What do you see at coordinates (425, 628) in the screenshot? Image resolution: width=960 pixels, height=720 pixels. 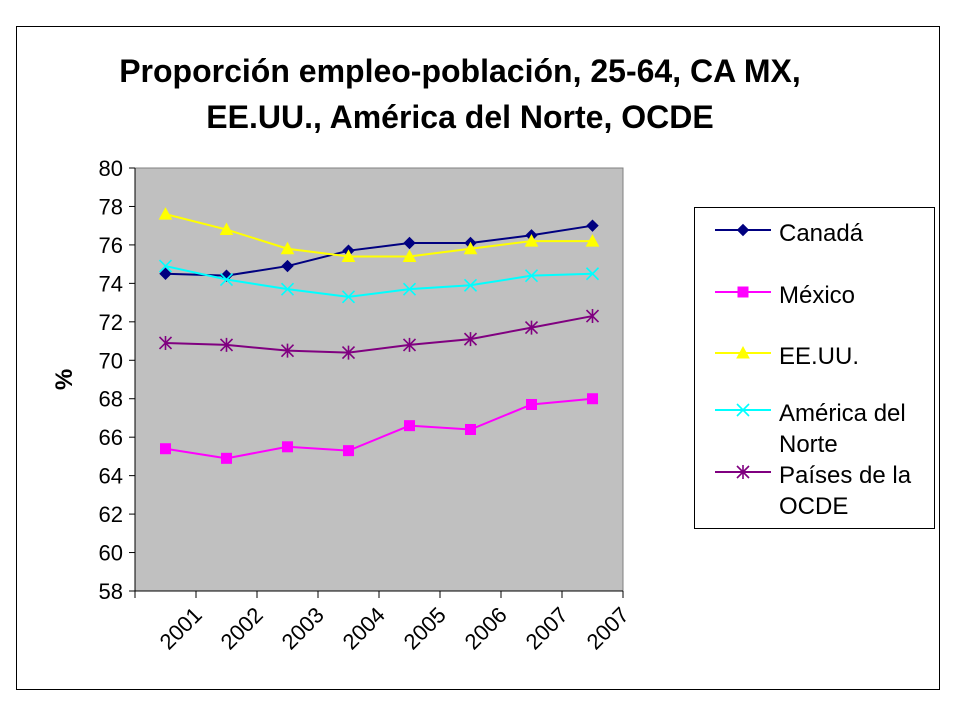 I see `x-tick-label: 2005` at bounding box center [425, 628].